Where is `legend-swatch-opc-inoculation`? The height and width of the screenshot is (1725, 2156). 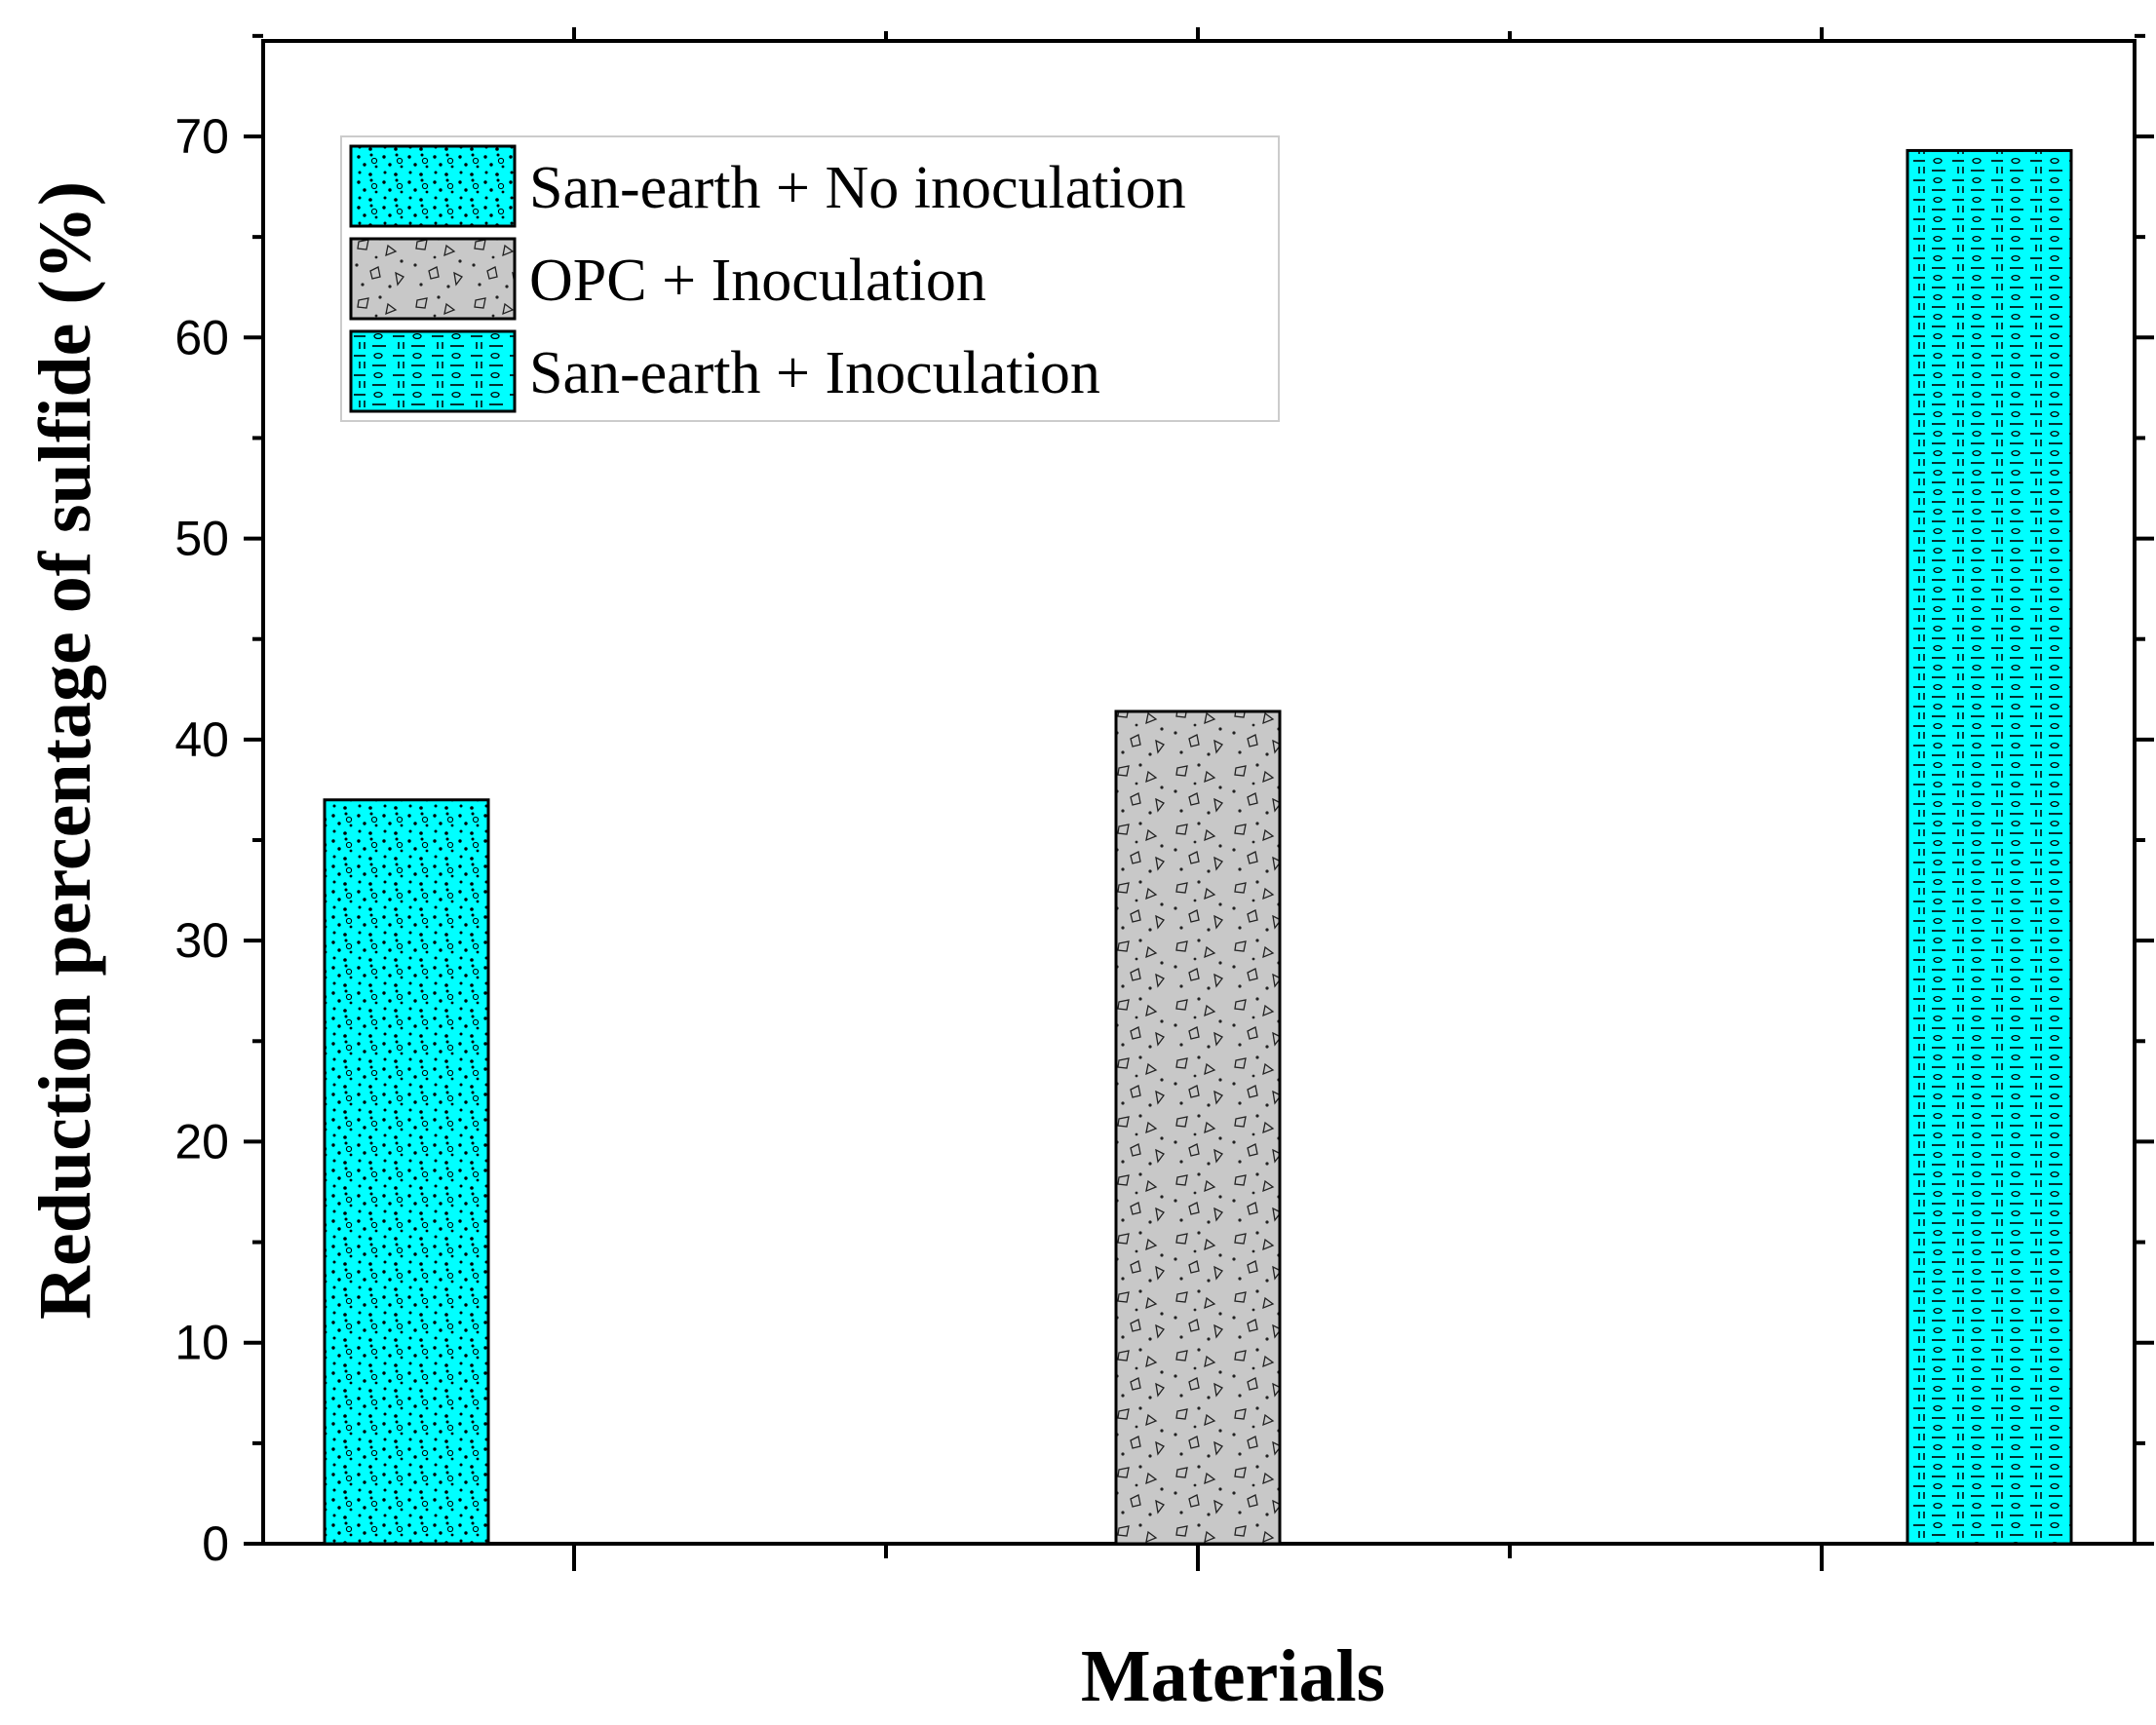
legend-swatch-opc-inoculation is located at coordinates (433, 279).